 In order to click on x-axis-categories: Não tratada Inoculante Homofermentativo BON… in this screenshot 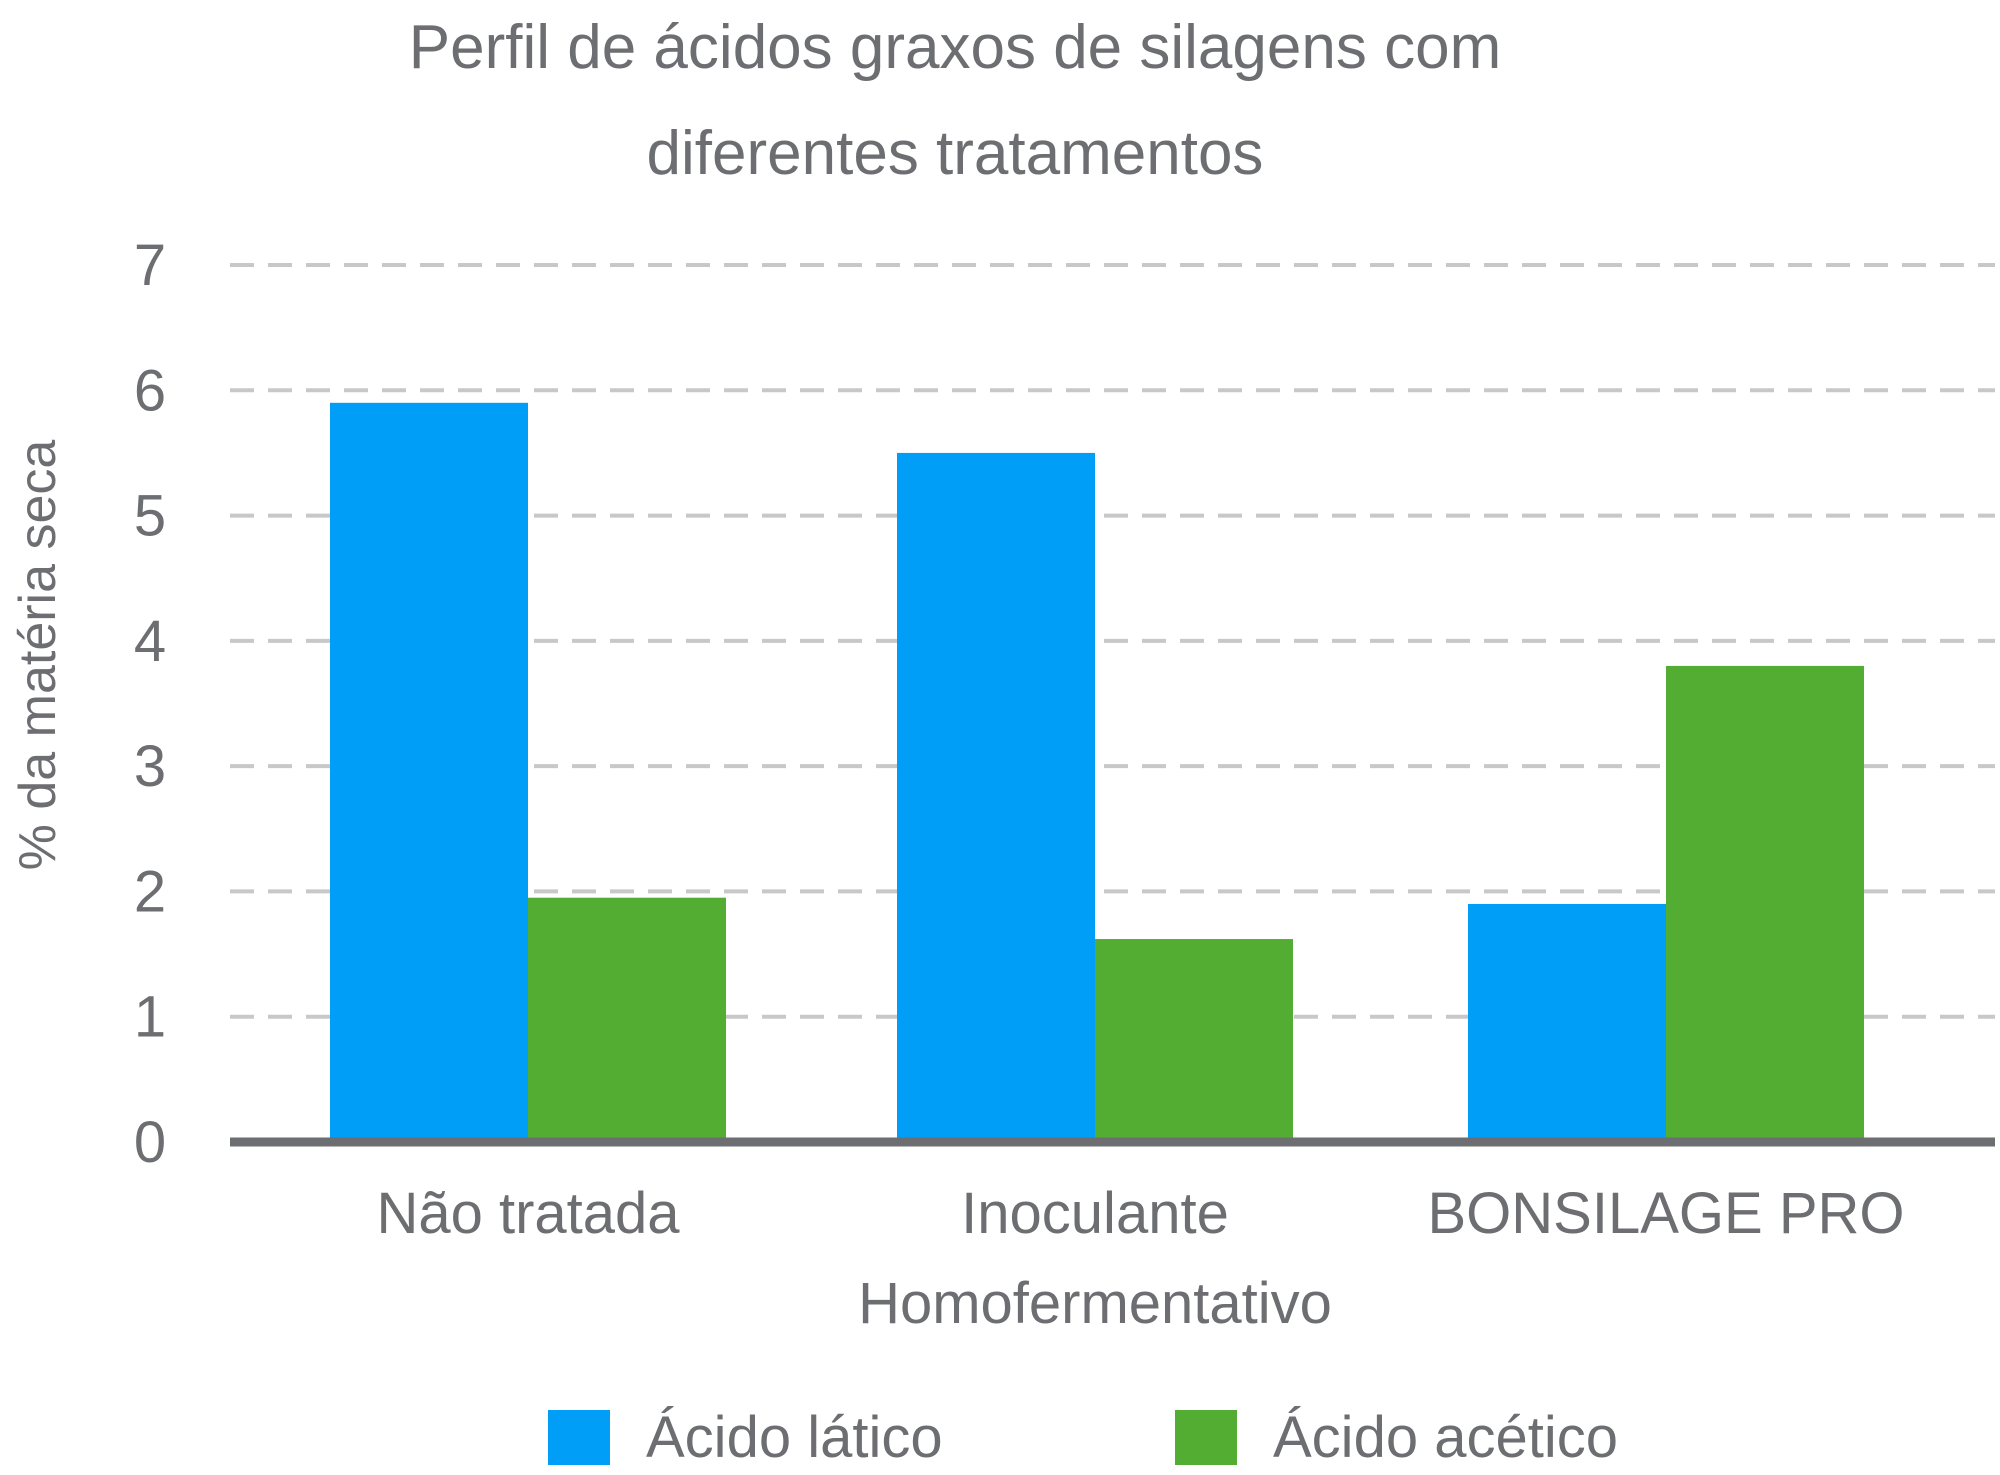, I will do `click(1140, 1258)`.